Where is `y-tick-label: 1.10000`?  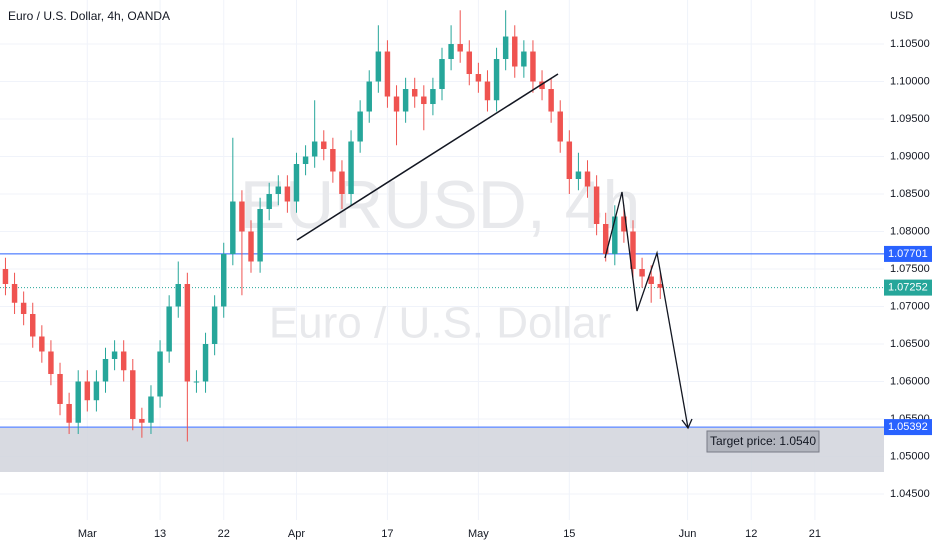
y-tick-label: 1.10000 is located at coordinates (910, 81).